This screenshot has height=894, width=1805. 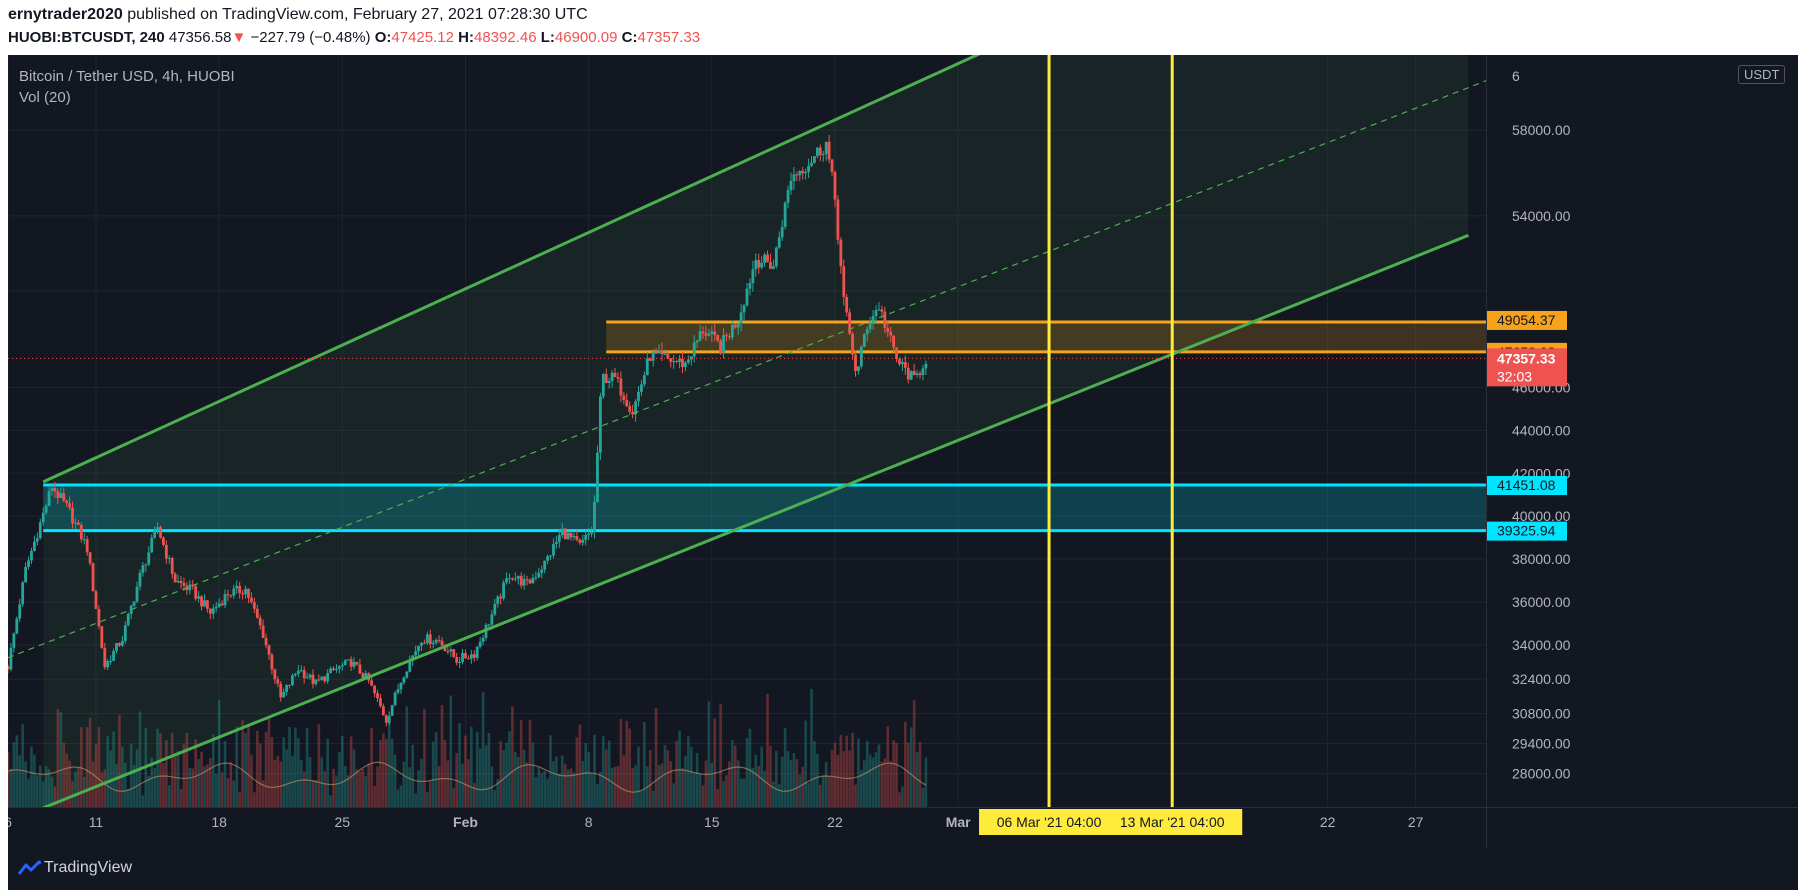 I want to click on last-price: 47356.58, so click(x=200, y=37).